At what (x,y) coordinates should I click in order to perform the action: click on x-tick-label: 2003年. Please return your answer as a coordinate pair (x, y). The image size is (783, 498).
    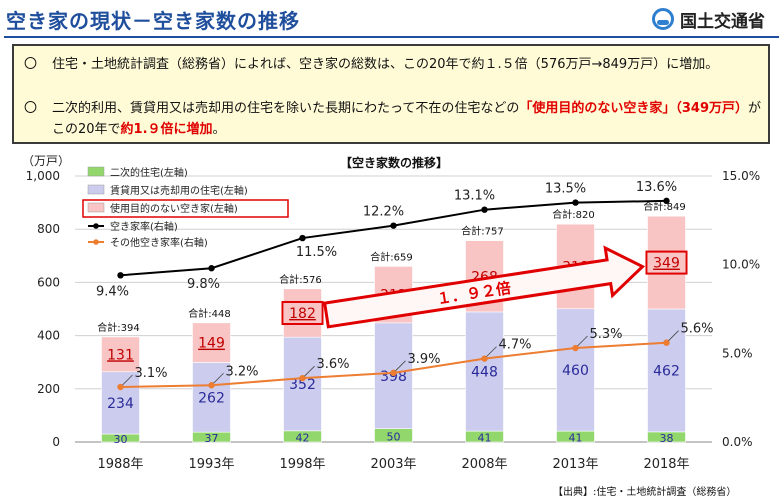
    Looking at the image, I should click on (393, 464).